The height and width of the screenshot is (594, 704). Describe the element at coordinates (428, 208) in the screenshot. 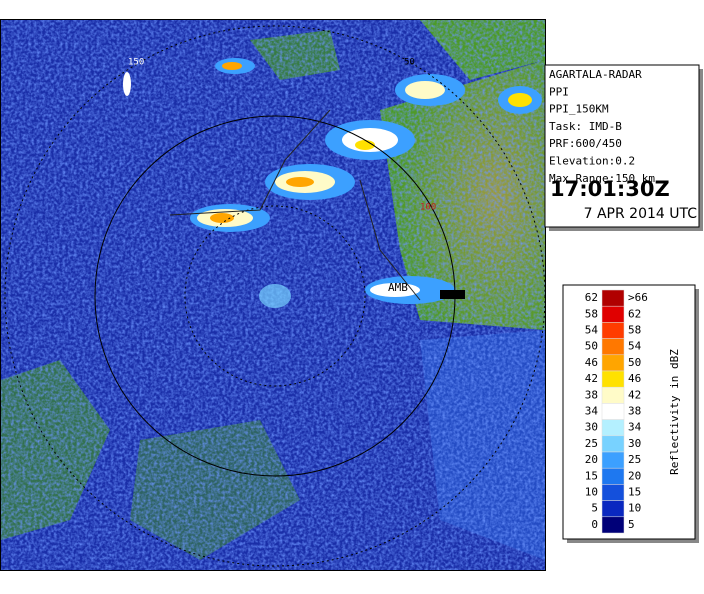

I see `range-label: 100` at that location.